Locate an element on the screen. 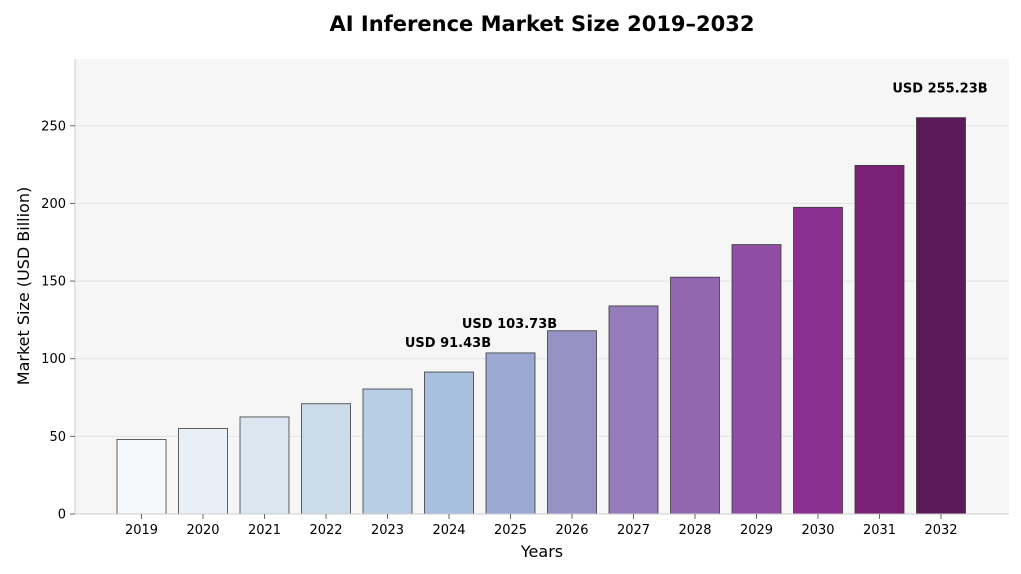  data-label: USD 91.43B is located at coordinates (448, 343).